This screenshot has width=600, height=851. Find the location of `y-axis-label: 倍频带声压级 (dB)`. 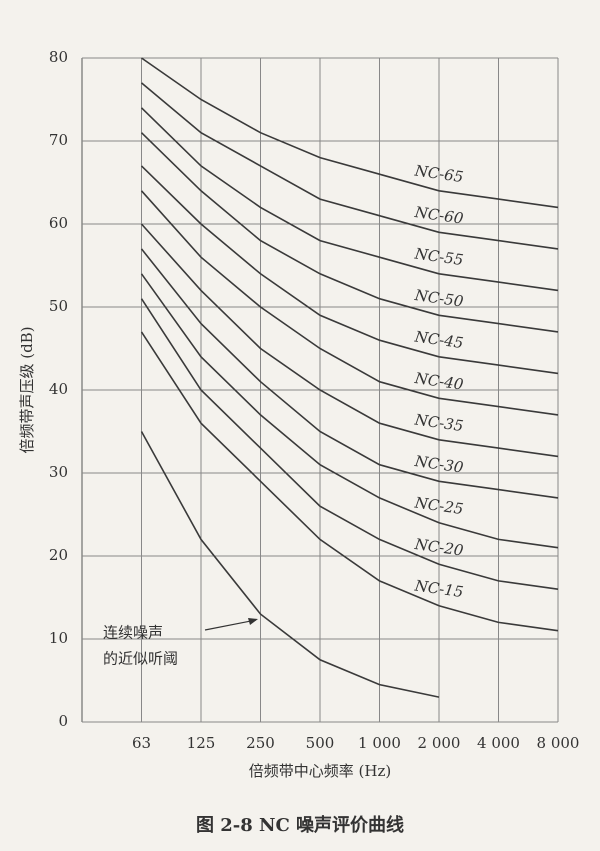

y-axis-label: 倍频带声压级 (dB) is located at coordinates (27, 389).